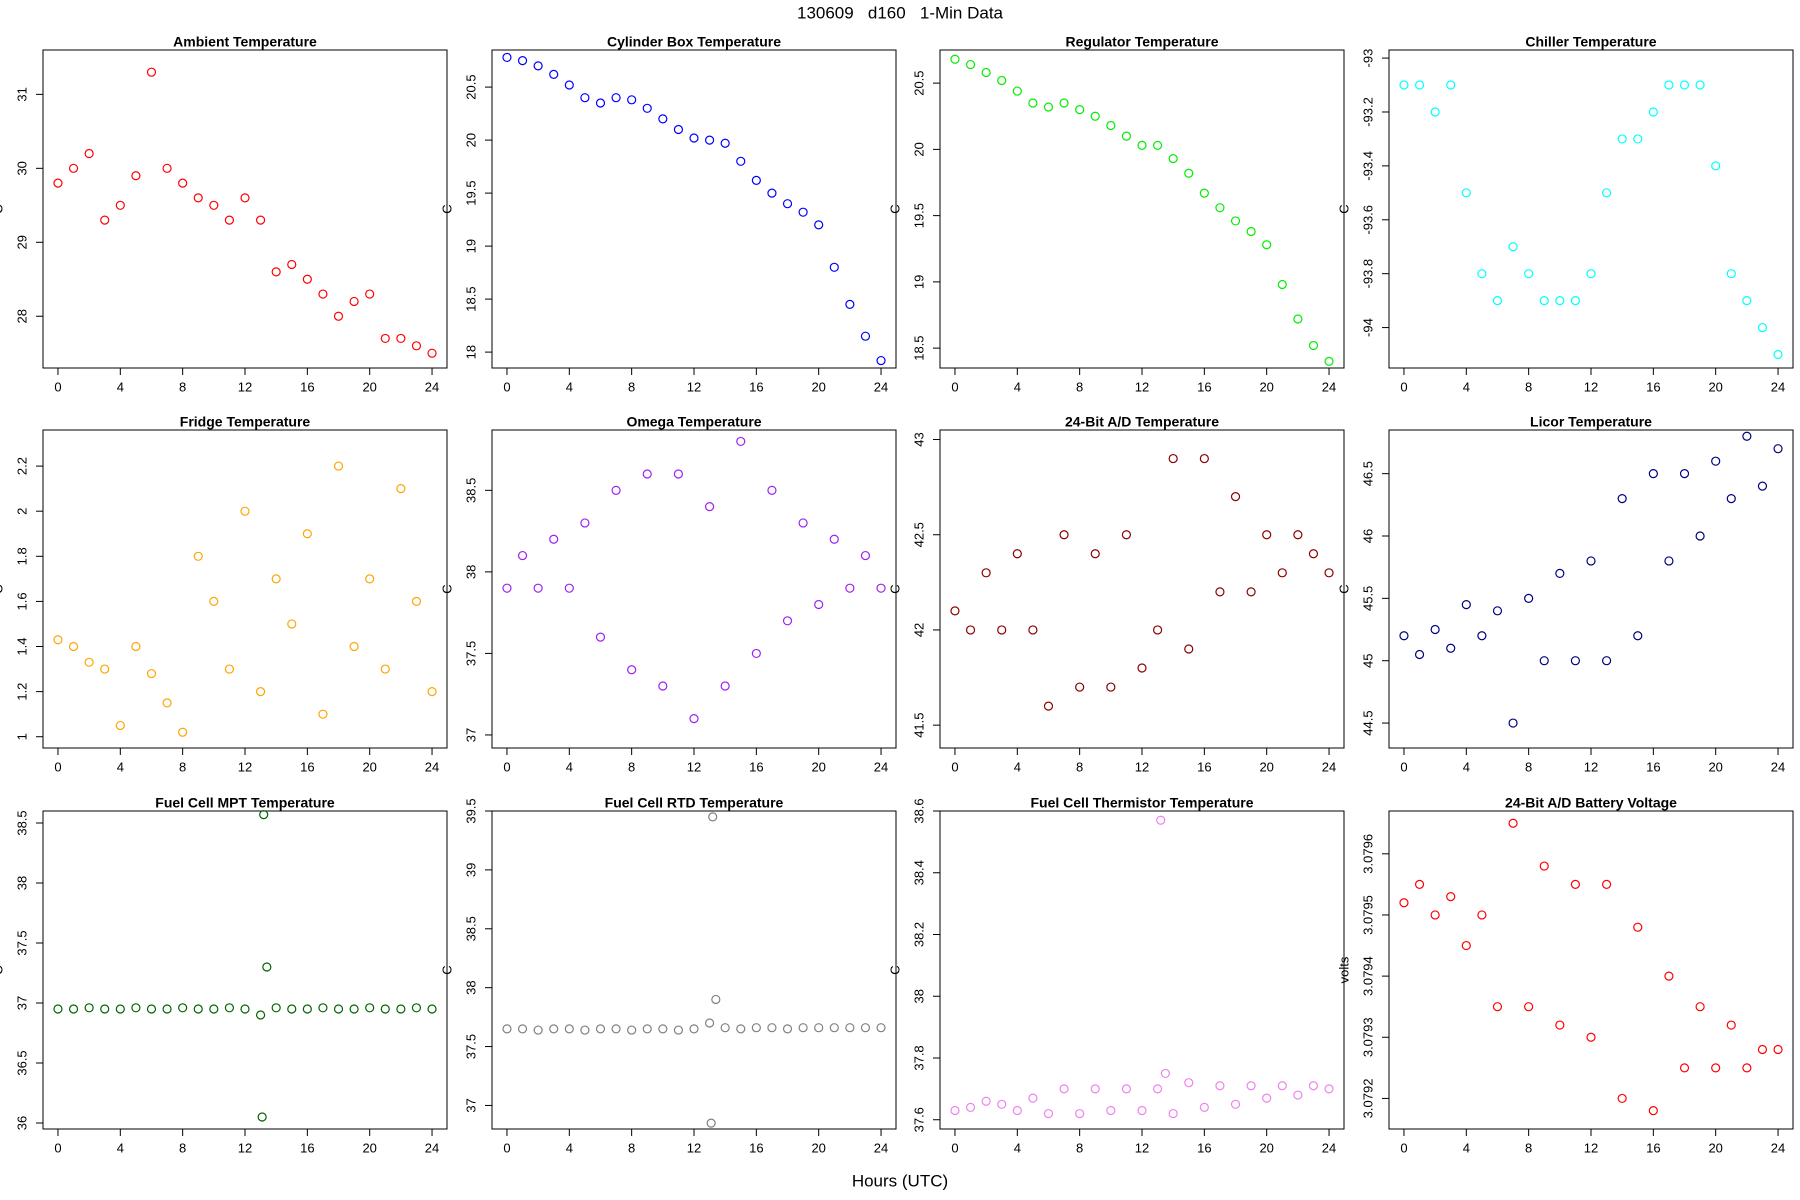 This screenshot has width=1800, height=1200. Describe the element at coordinates (1367, 722) in the screenshot. I see `y-tick-label: 44.5` at that location.